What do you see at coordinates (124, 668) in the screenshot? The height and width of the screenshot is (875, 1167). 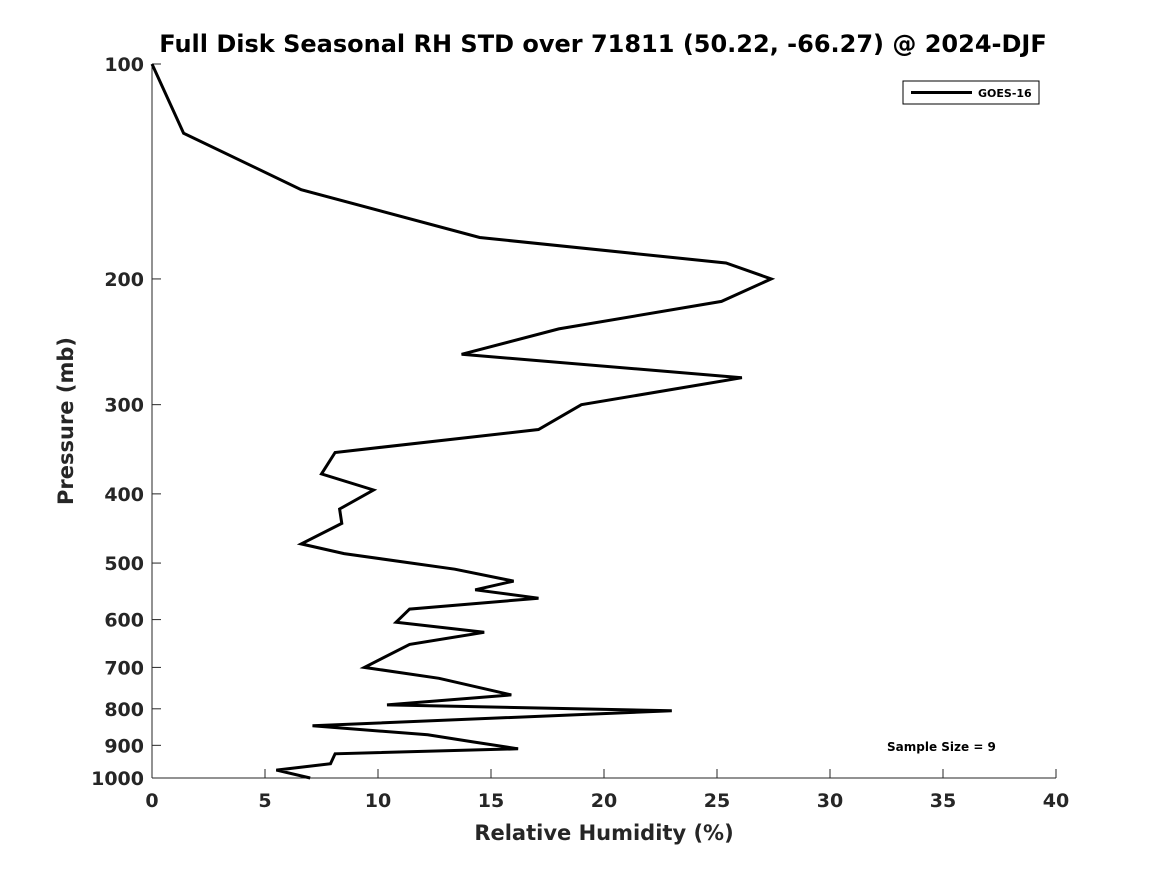 I see `y-tick-label: 700` at bounding box center [124, 668].